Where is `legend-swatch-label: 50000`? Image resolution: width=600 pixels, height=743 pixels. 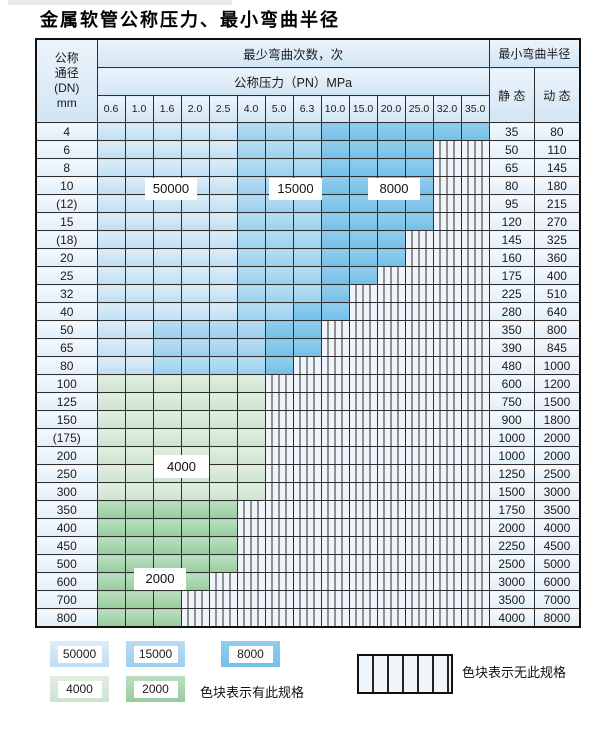
legend-swatch-label: 50000 is located at coordinates (79, 654).